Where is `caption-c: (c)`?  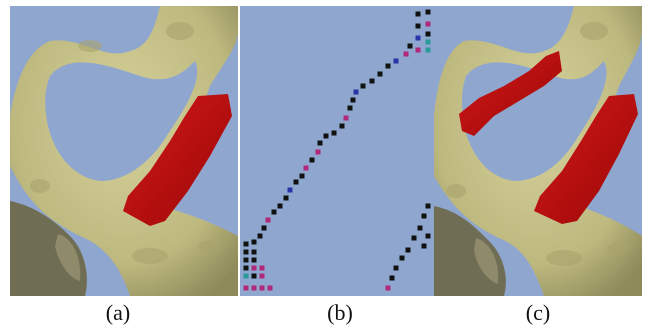 caption-c: (c) is located at coordinates (538, 312).